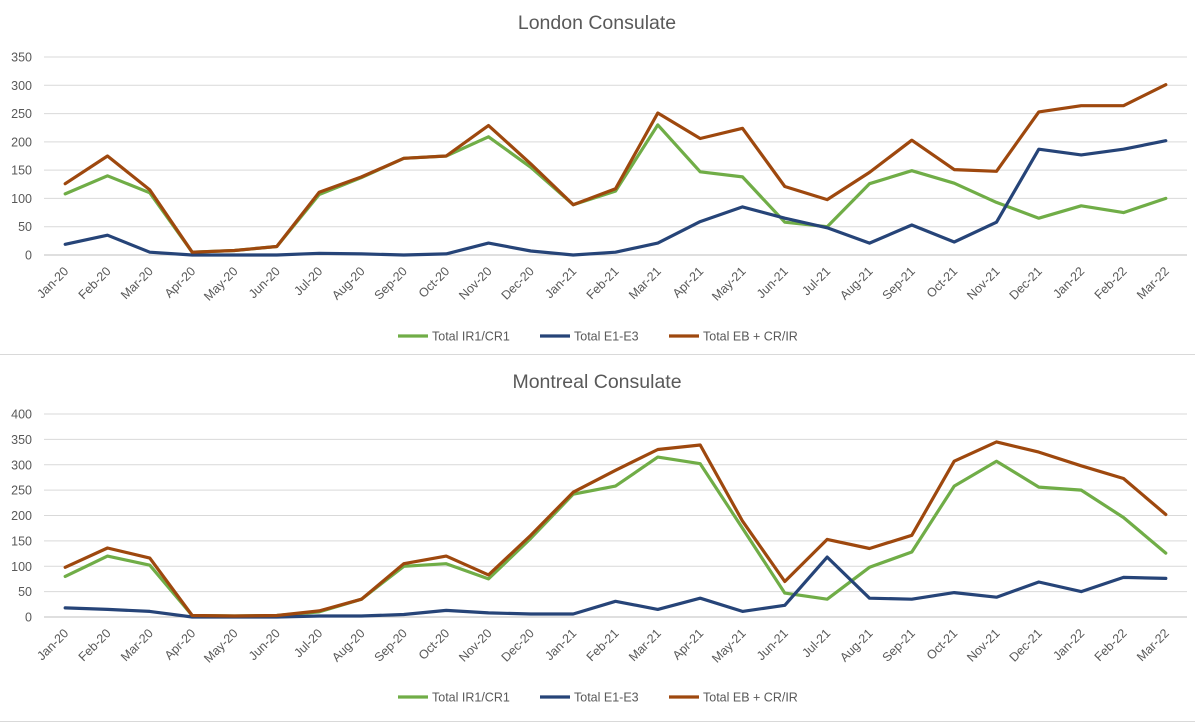 The width and height of the screenshot is (1195, 723). I want to click on montreal-x-tick-label: Apr-20, so click(180, 644).